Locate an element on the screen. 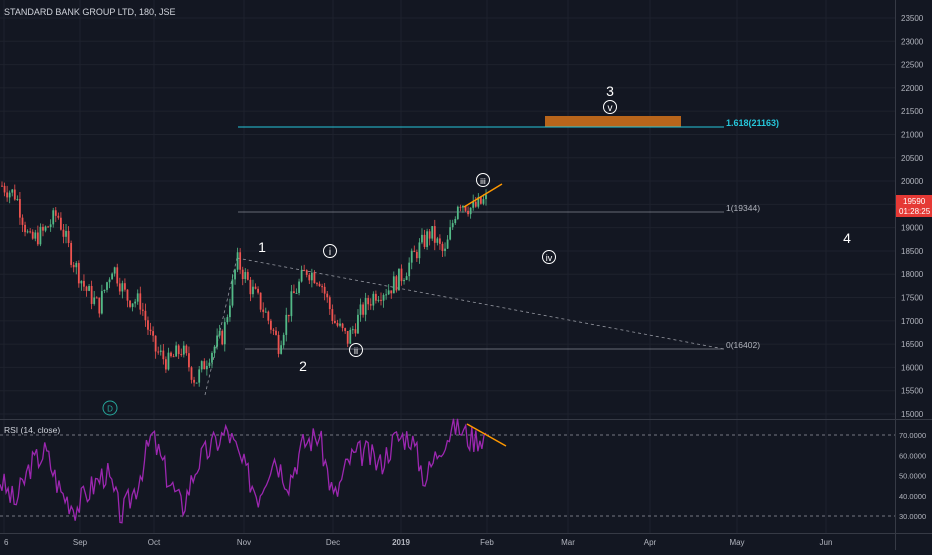  wave-circle-i is located at coordinates (330, 251).